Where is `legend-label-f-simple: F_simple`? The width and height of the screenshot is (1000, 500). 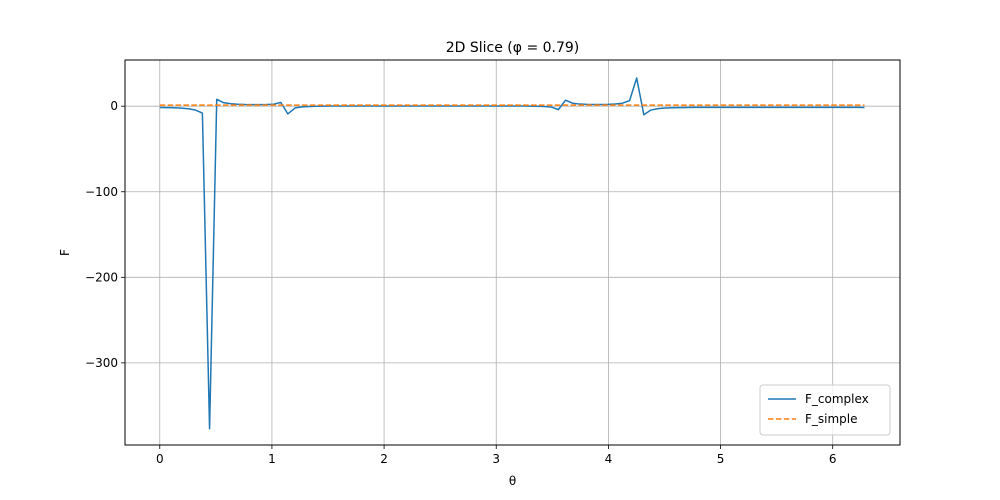 legend-label-f-simple: F_simple is located at coordinates (831, 419).